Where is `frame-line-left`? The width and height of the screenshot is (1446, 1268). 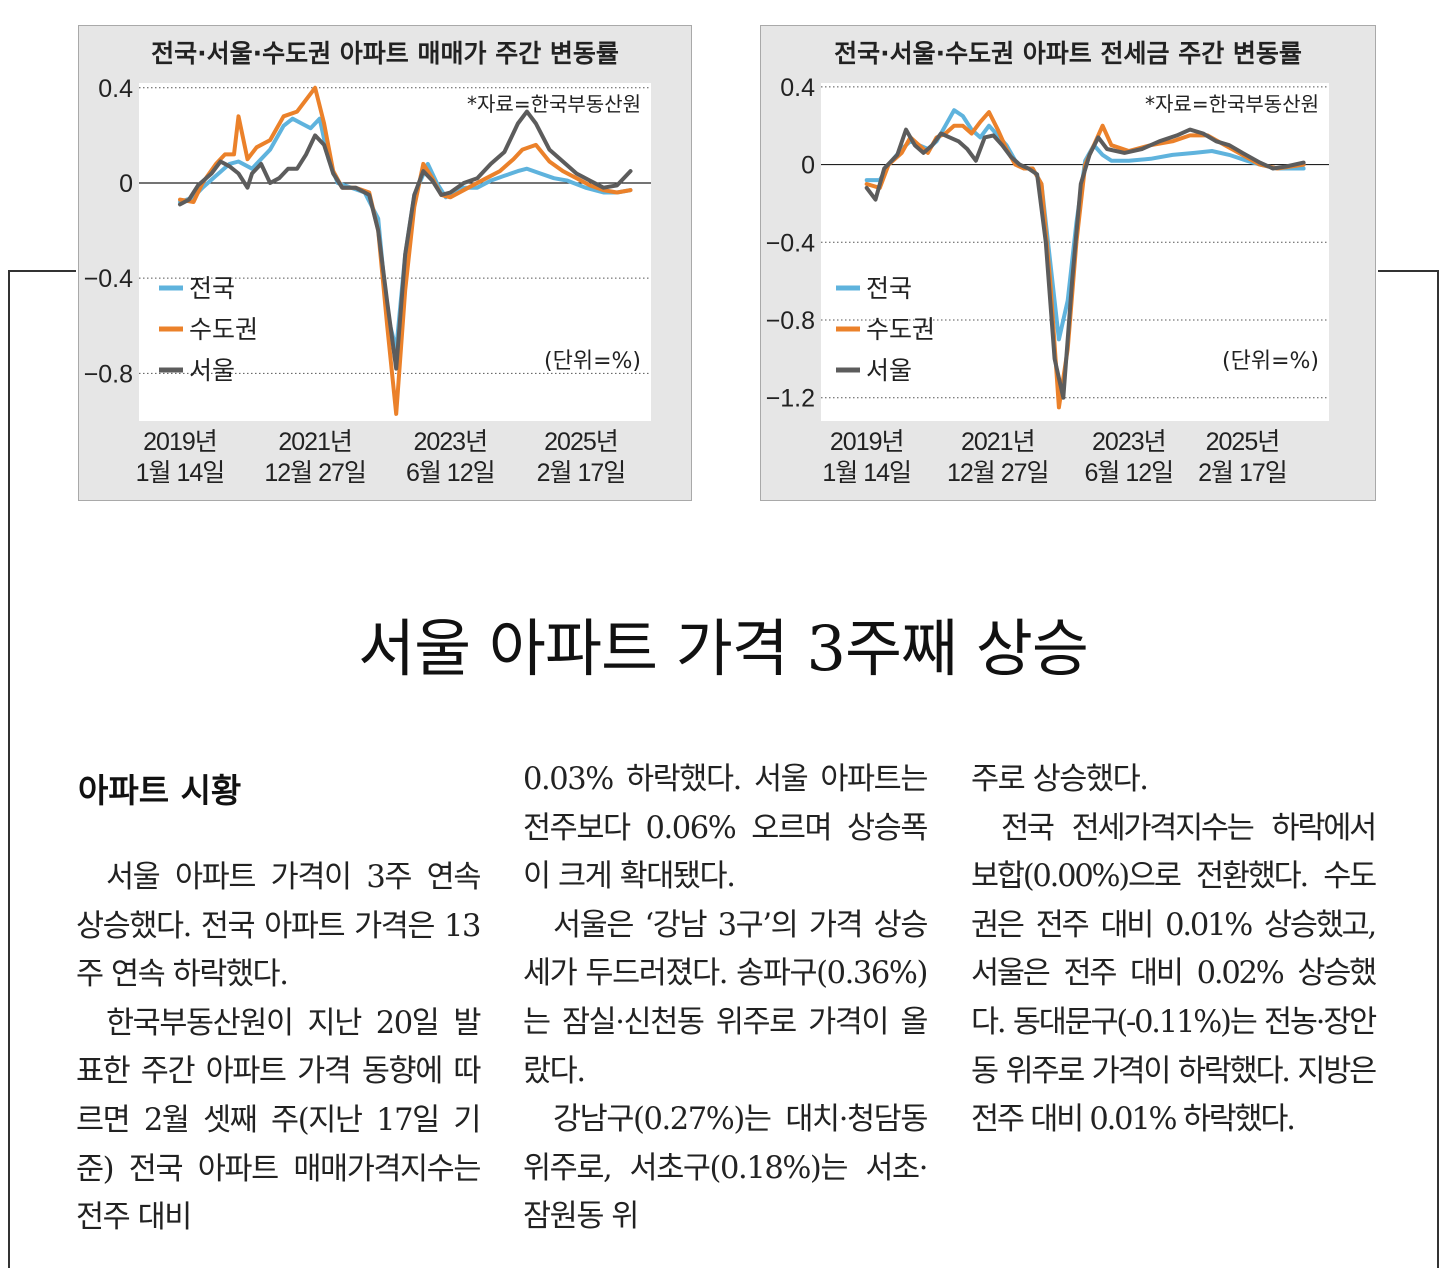
frame-line-left is located at coordinates (9, 769).